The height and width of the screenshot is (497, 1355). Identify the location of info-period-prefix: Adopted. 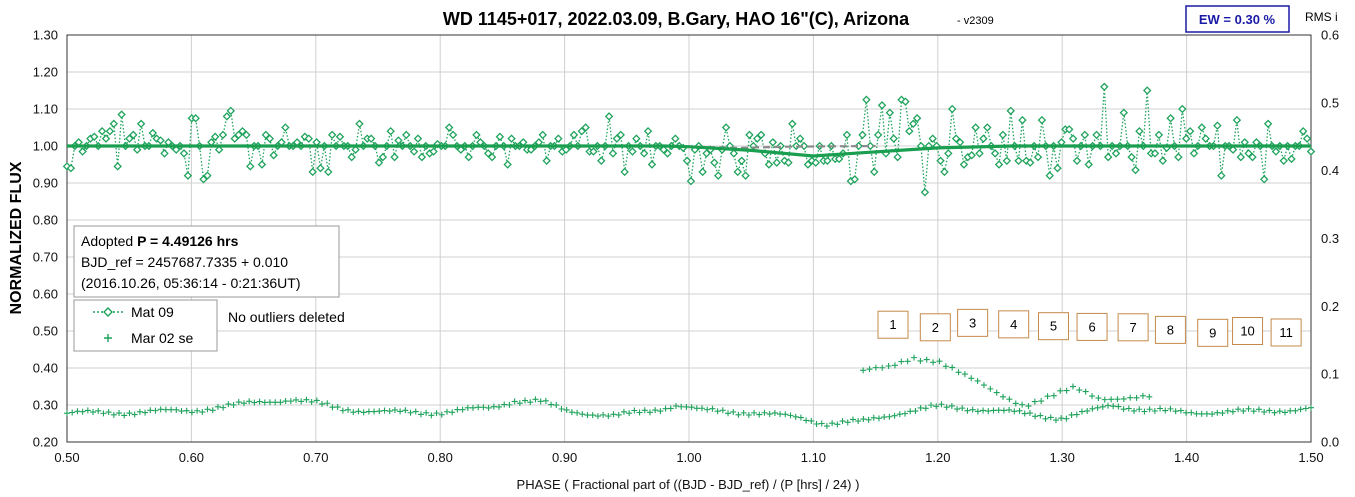
(109, 241).